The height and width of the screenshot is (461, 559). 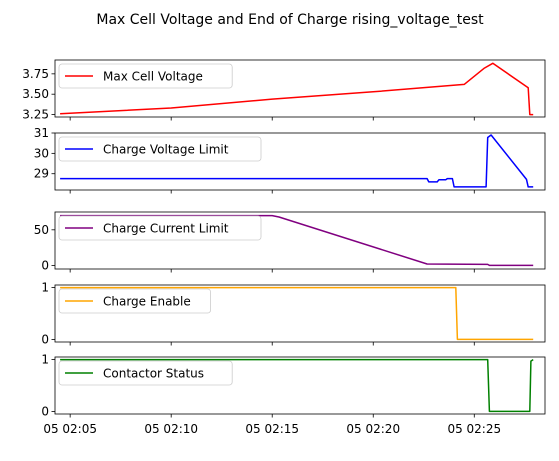 I want to click on y-tick-label: 3.50, so click(x=35, y=94).